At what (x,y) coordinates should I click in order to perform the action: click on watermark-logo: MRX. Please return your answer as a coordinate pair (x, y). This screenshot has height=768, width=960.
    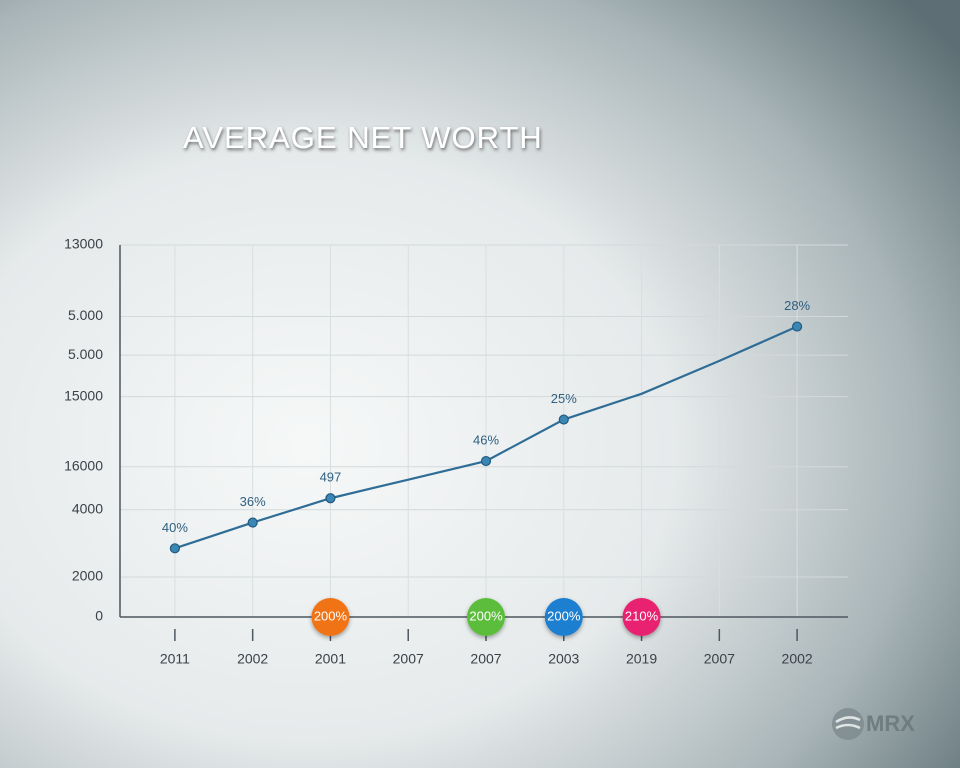
    Looking at the image, I should click on (873, 724).